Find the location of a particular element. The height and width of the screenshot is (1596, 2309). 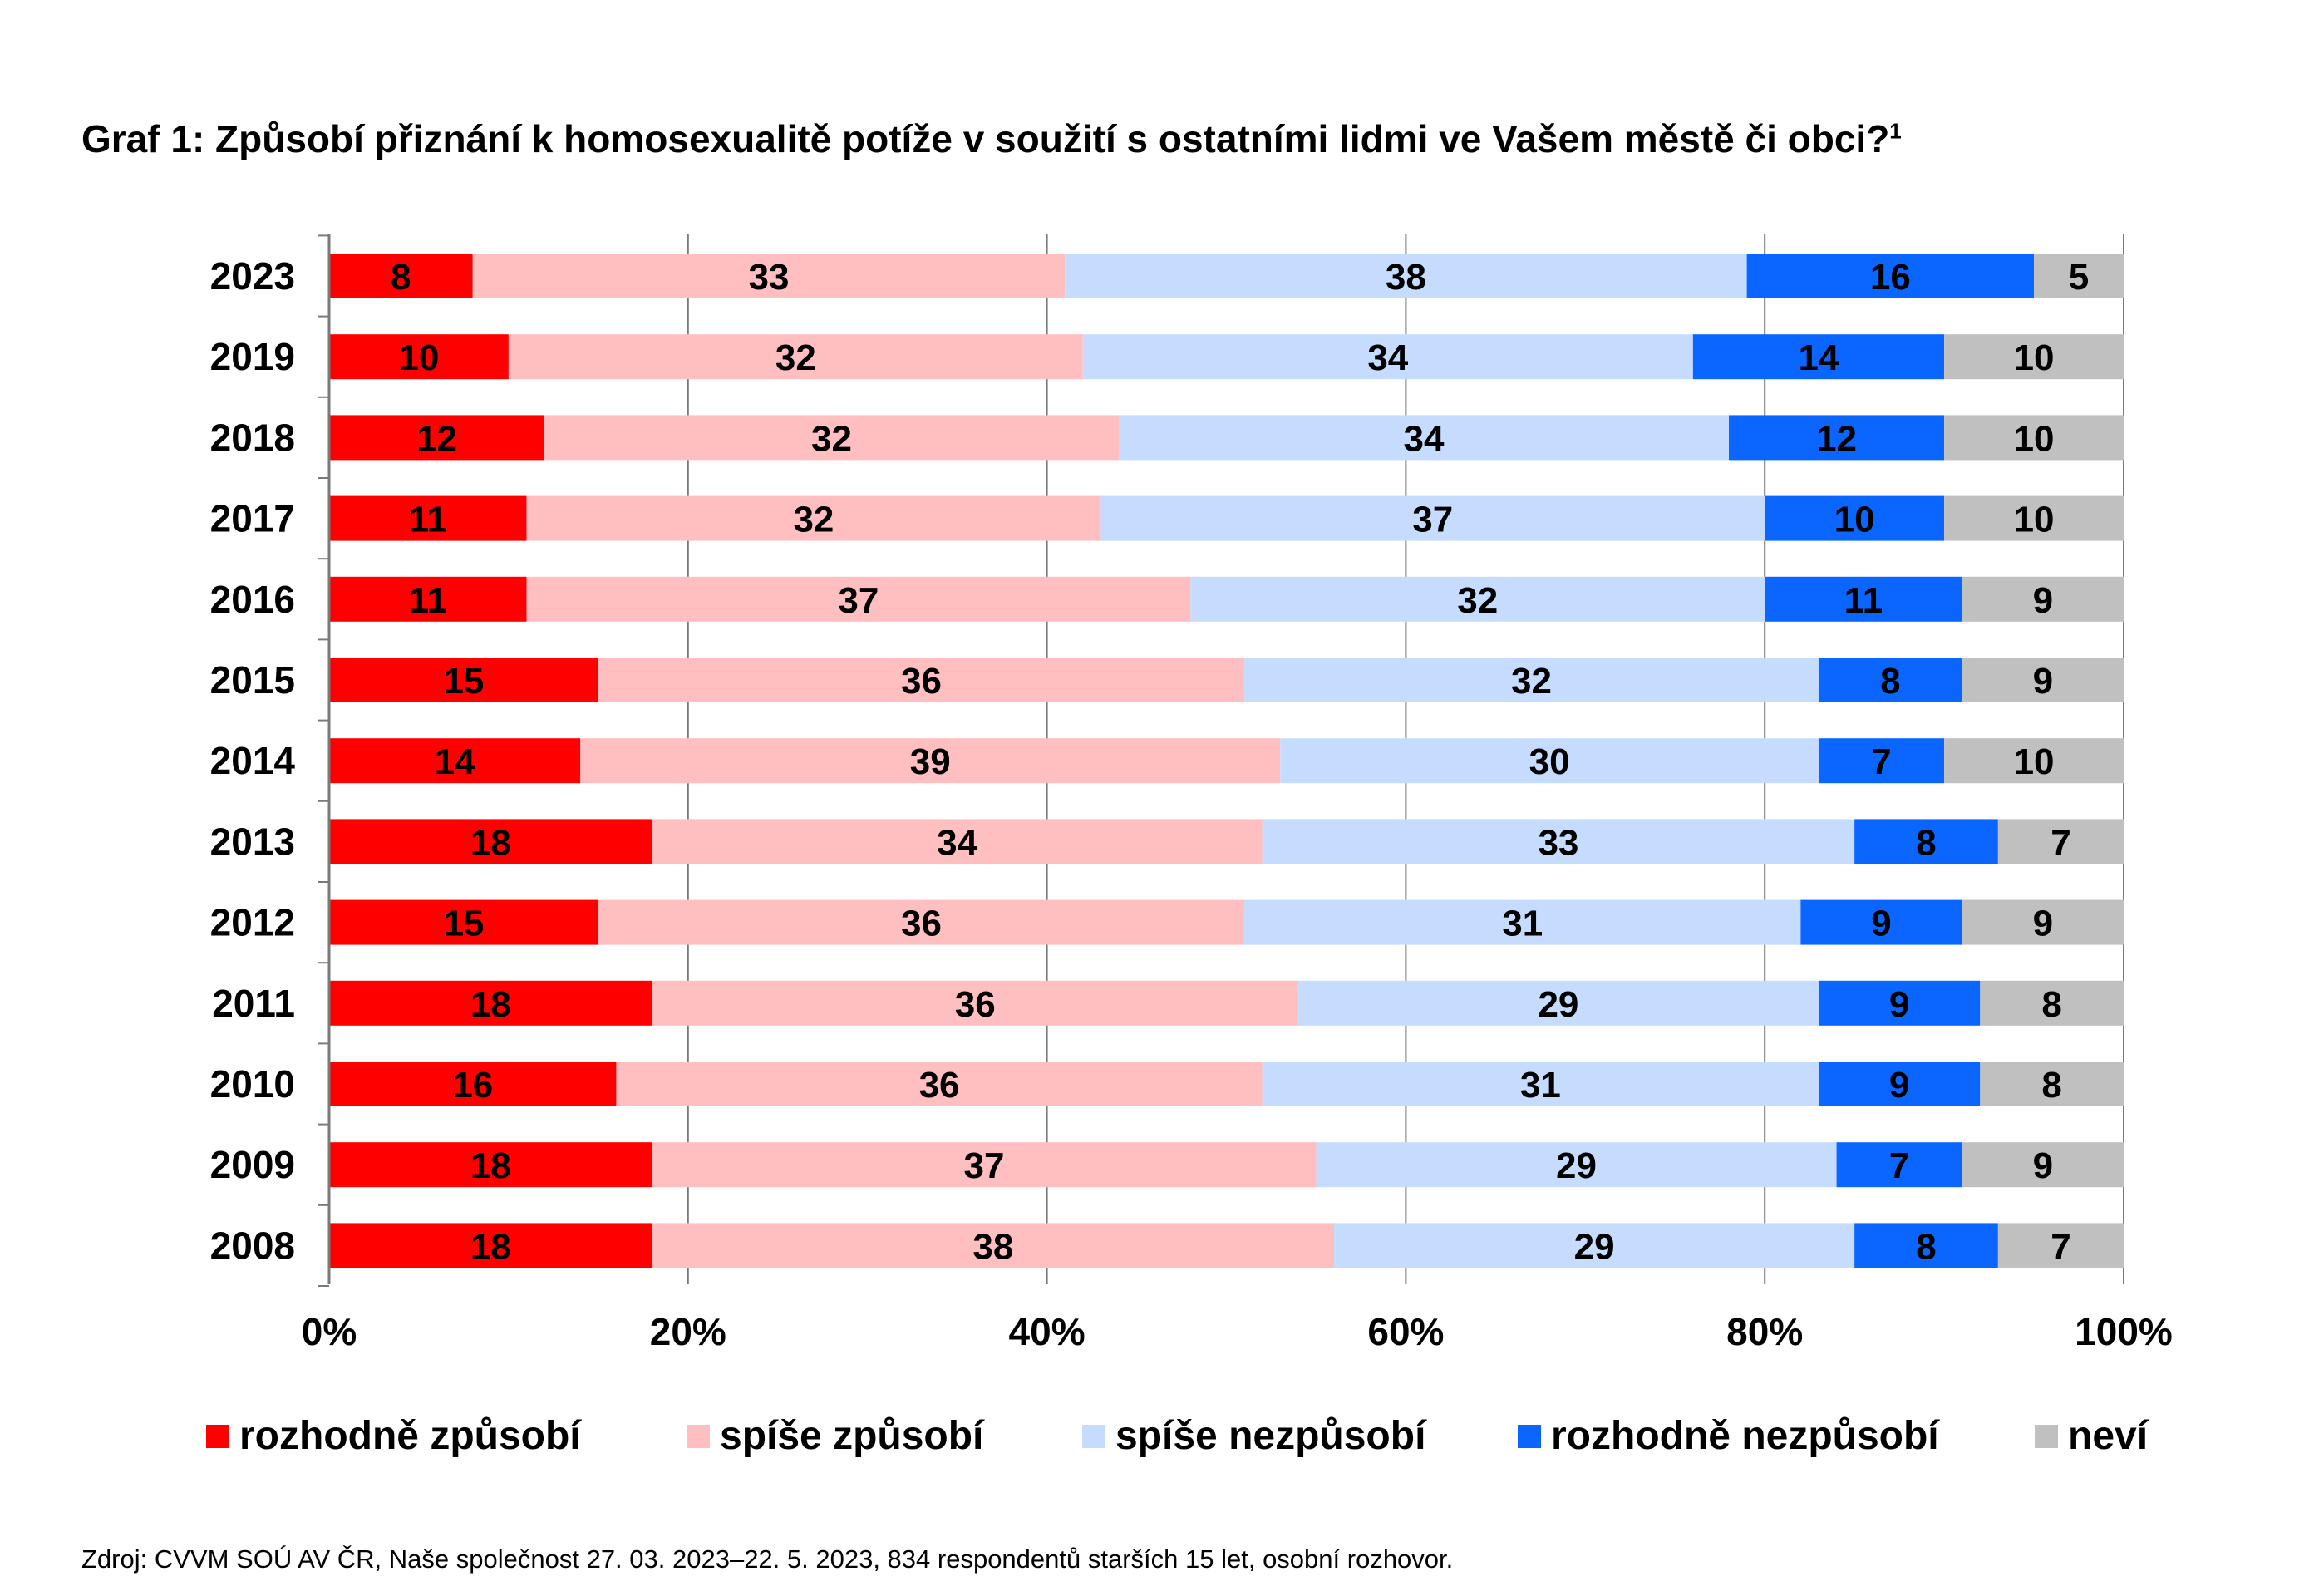

data-label: 33 is located at coordinates (1558, 842).